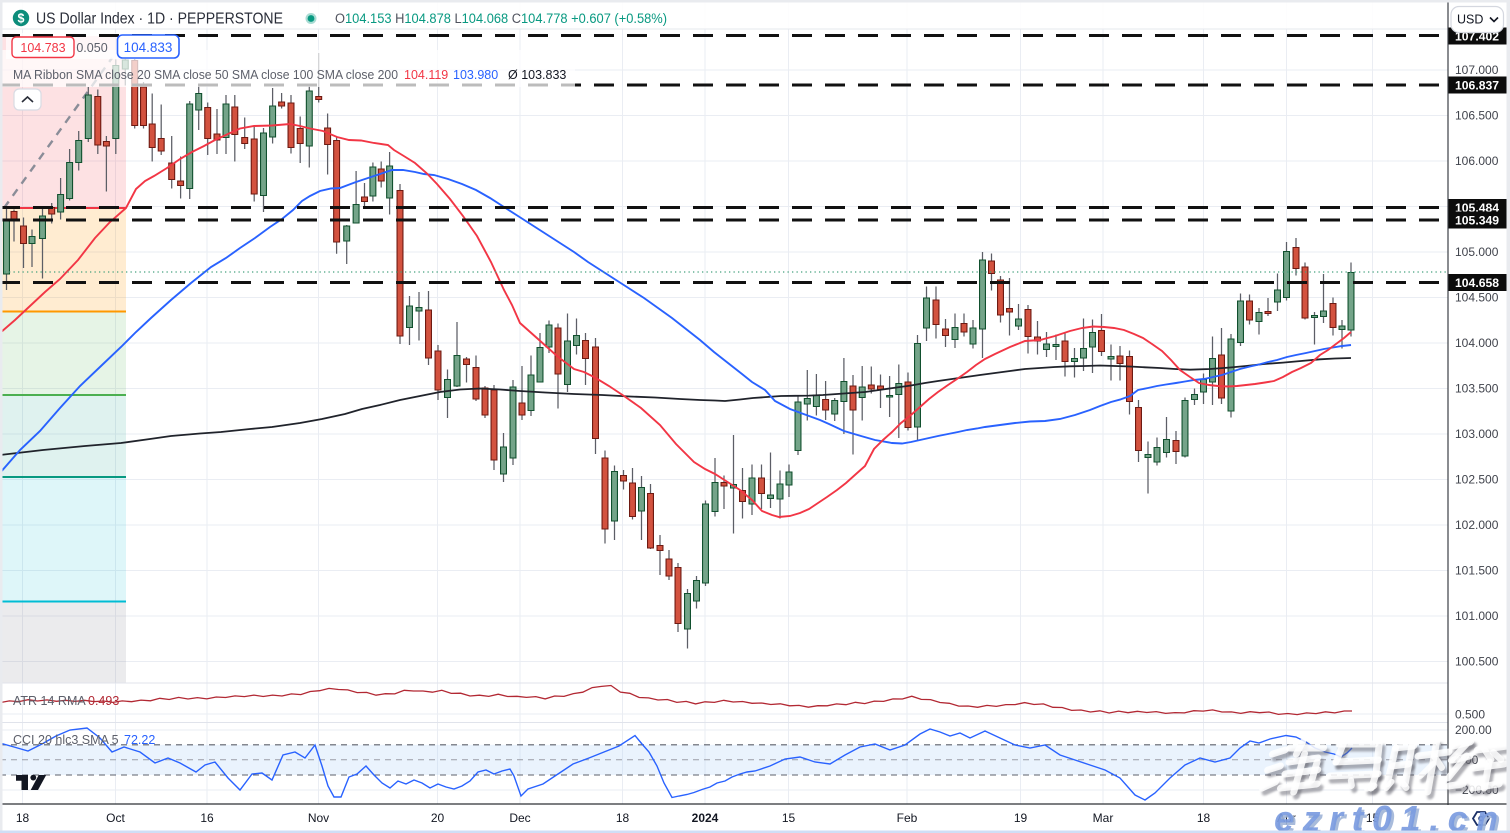 The height and width of the screenshot is (833, 1510). What do you see at coordinates (1477, 283) in the screenshot?
I see `svg-text: 104.658` at bounding box center [1477, 283].